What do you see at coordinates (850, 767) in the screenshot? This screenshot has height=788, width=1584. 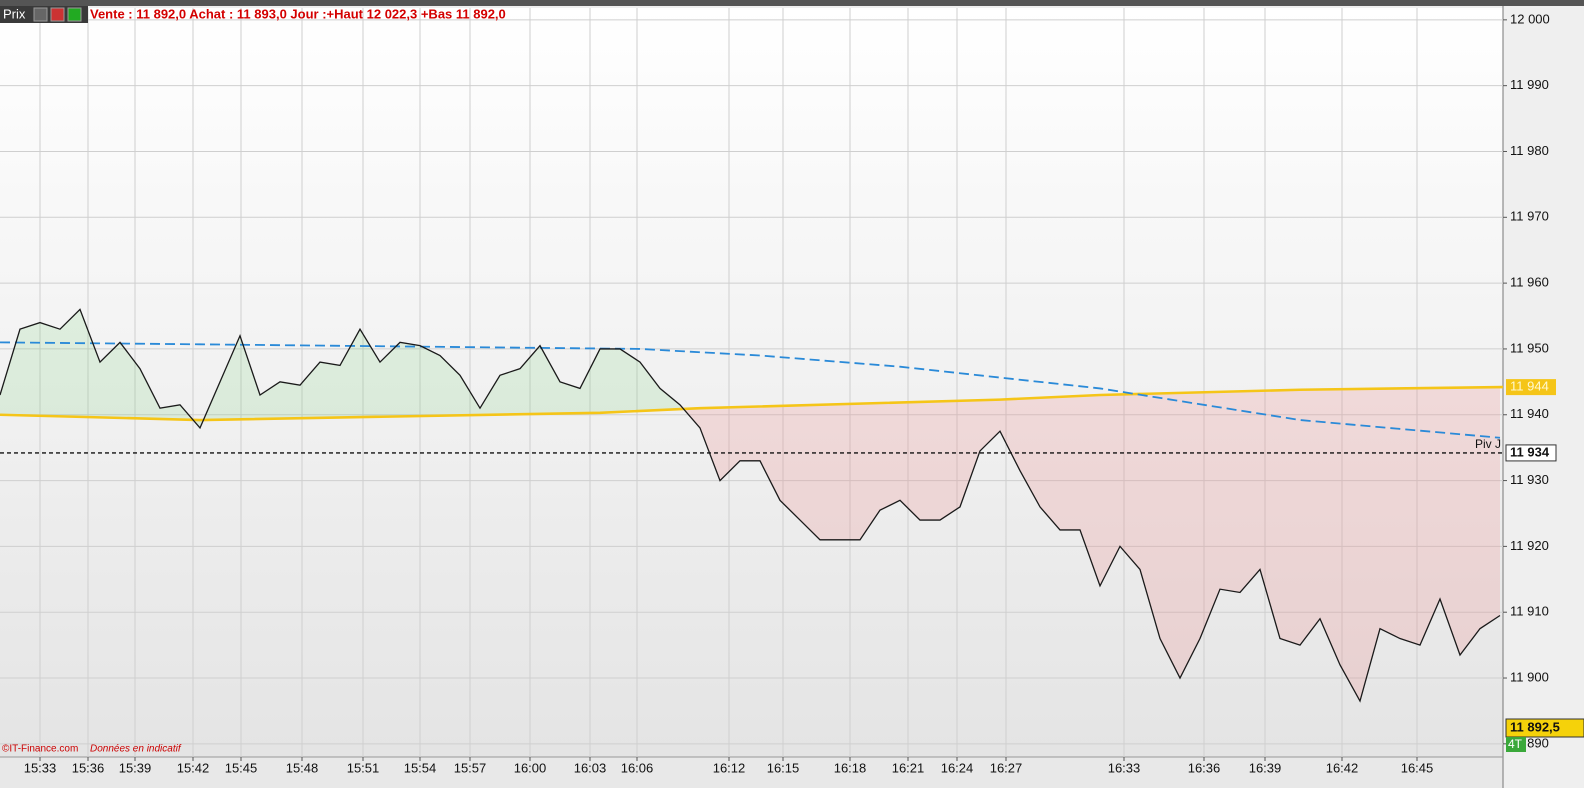 I see `x-tick-label: 16:18` at bounding box center [850, 767].